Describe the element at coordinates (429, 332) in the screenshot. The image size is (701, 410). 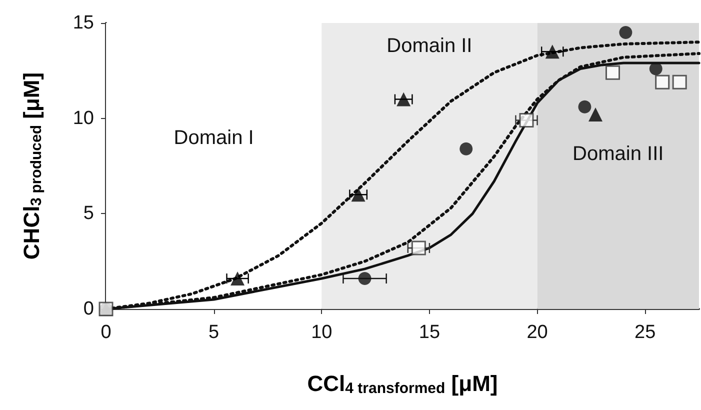
I see `x-tick-label: 15` at that location.